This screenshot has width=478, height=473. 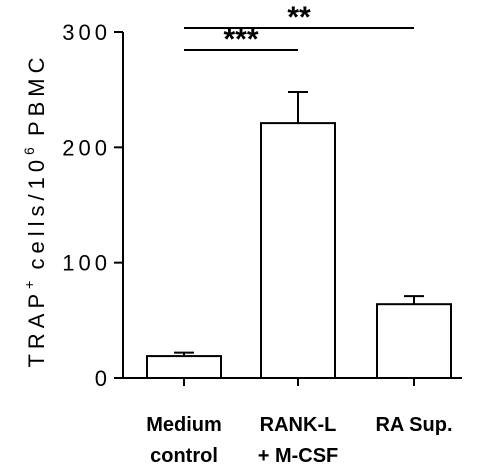 I want to click on category-label: + M-CSF, so click(x=298, y=456).